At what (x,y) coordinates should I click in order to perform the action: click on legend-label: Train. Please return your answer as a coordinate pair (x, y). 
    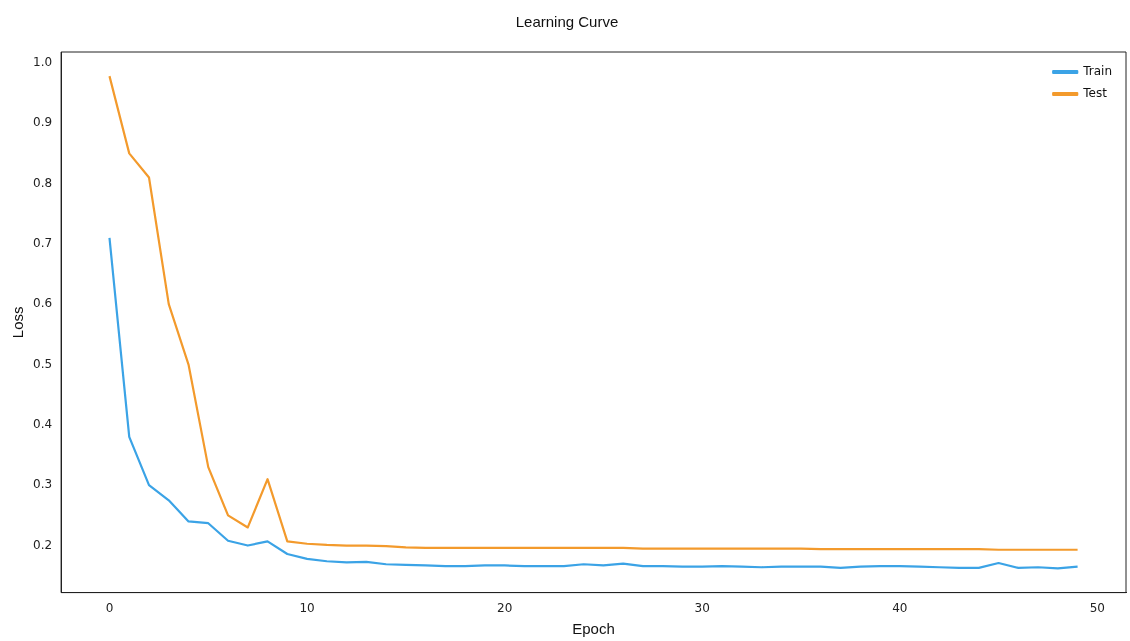
    Looking at the image, I should click on (1097, 71).